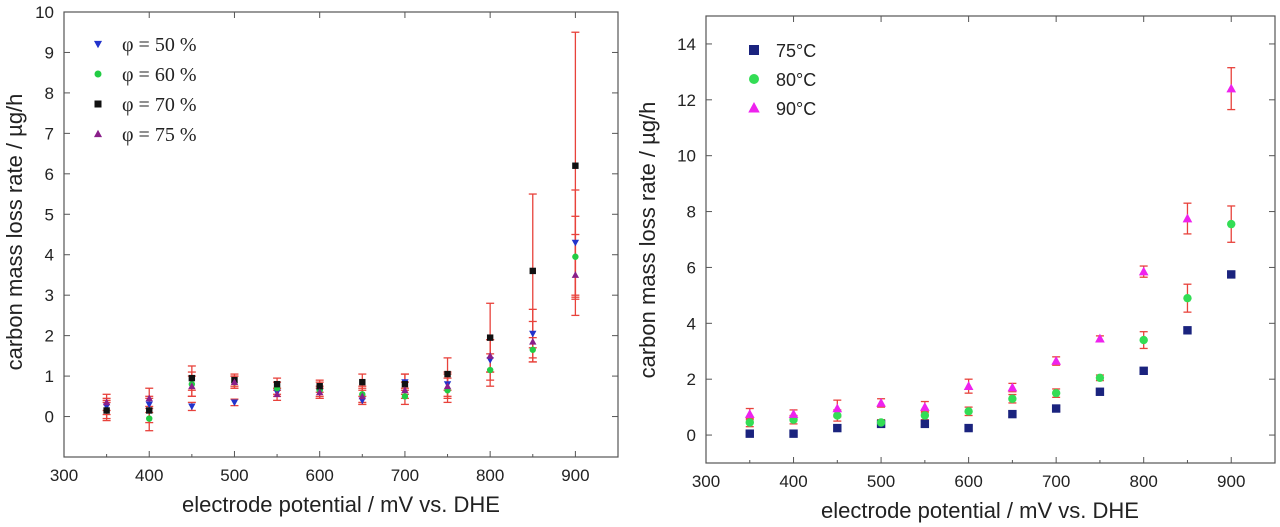 The image size is (1280, 527). Describe the element at coordinates (796, 51) in the screenshot. I see `right-legend-label-0: 75°C` at that location.